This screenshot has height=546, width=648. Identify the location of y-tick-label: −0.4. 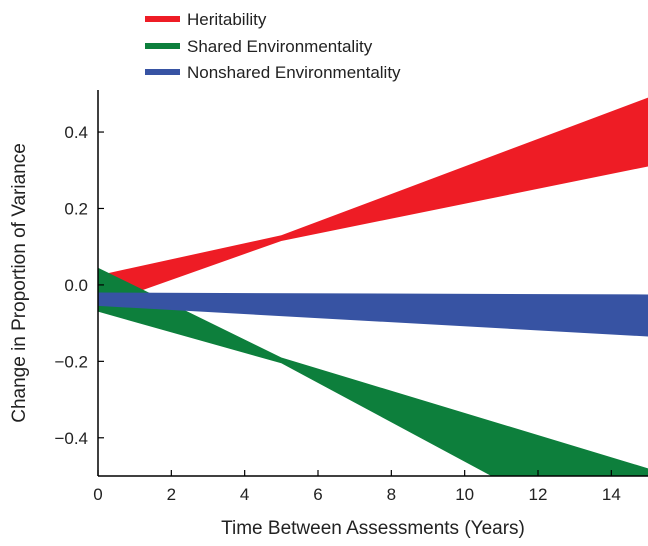
(71, 438).